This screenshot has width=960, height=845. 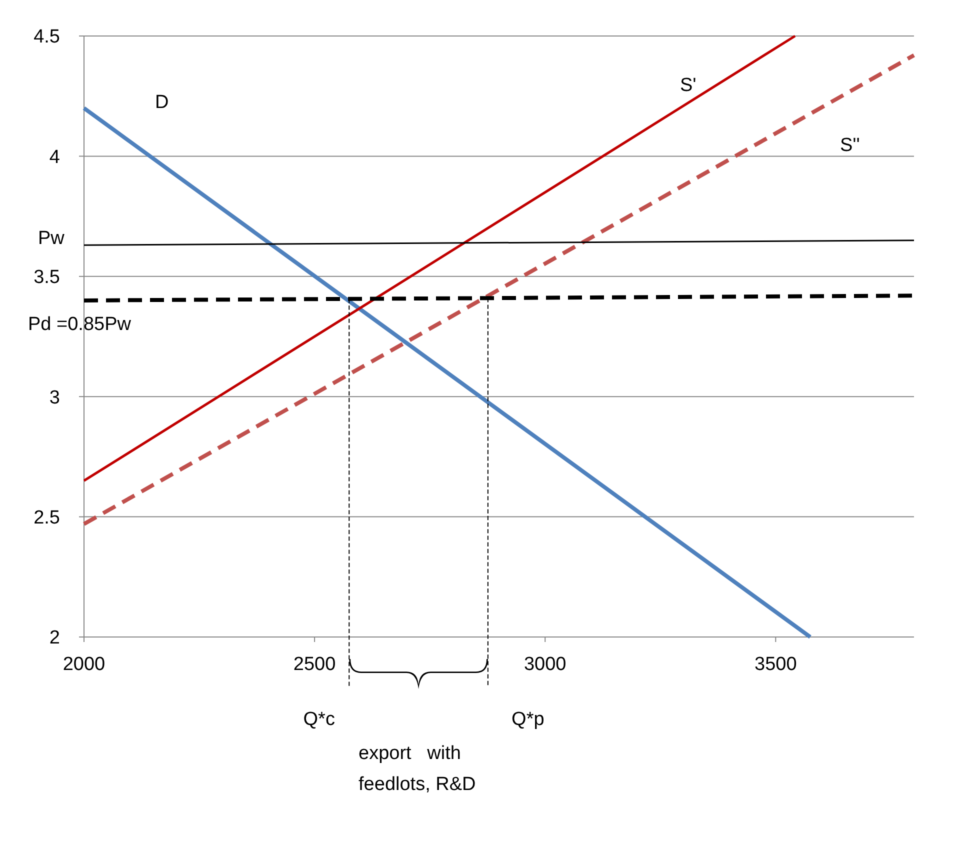 I want to click on y-tick-label: 4, so click(x=54, y=157).